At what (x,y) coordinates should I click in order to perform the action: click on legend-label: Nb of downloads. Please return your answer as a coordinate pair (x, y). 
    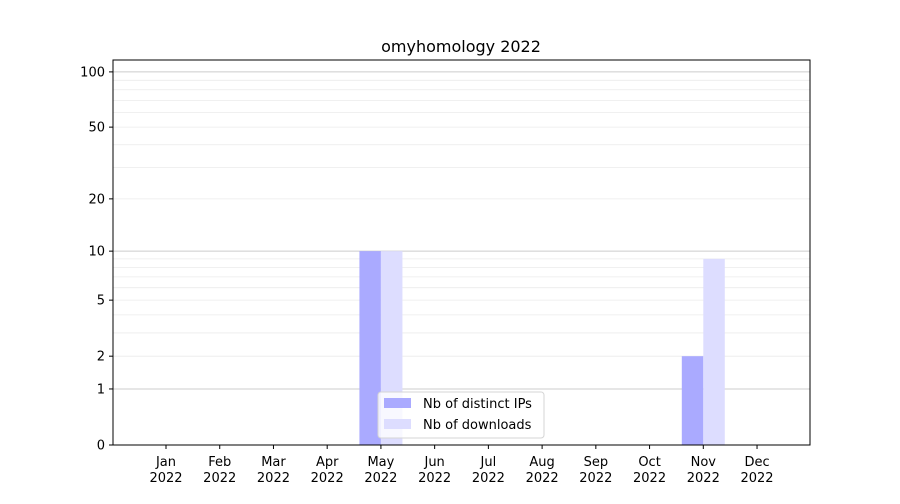
    Looking at the image, I should click on (477, 425).